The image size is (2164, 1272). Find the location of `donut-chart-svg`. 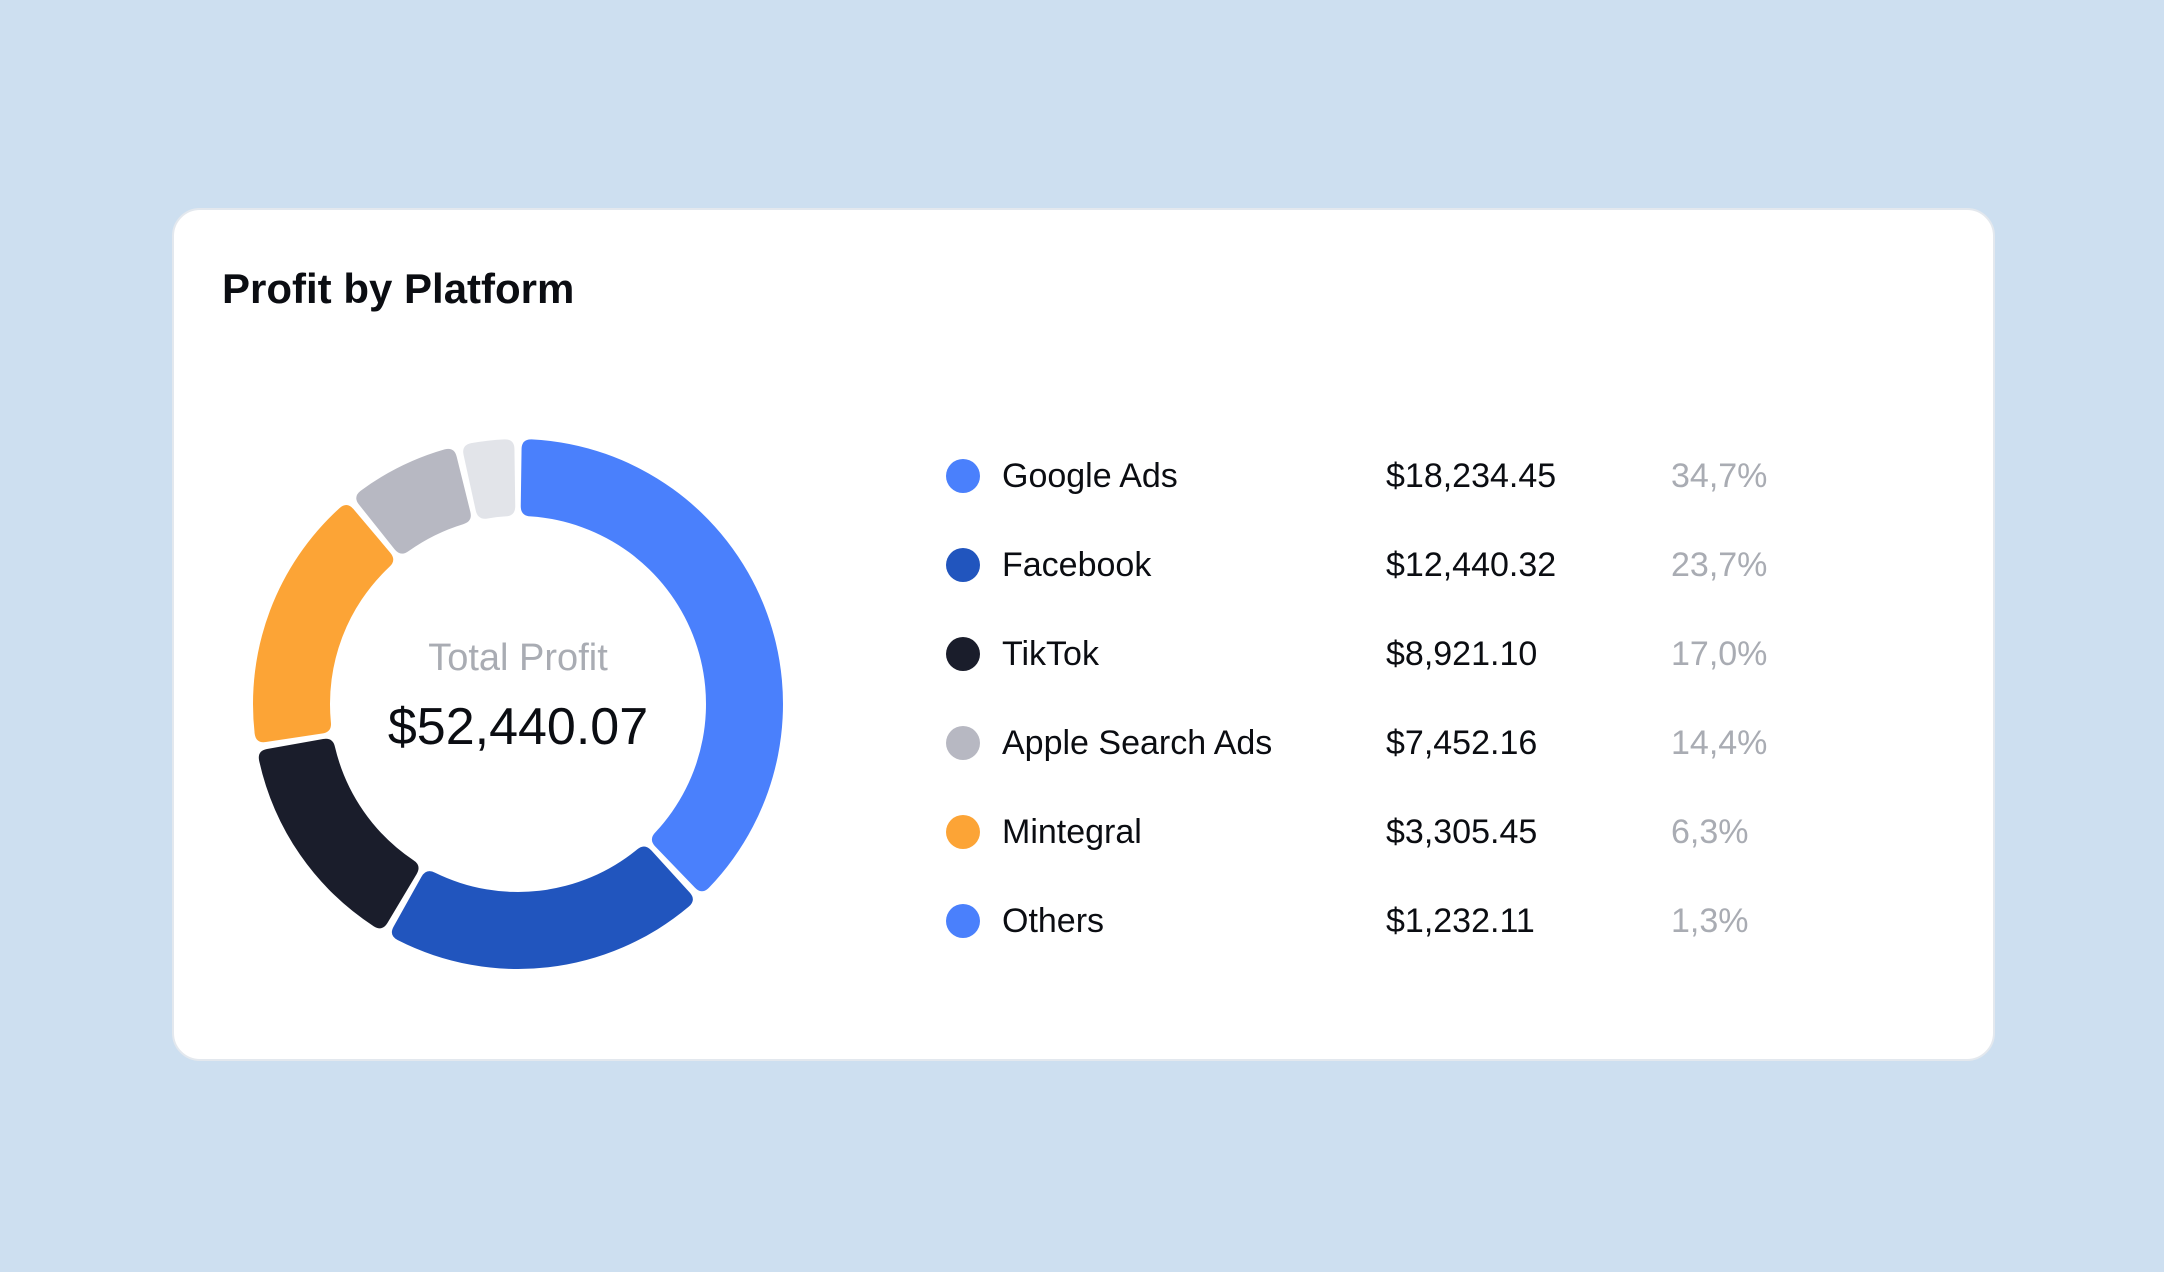

donut-chart-svg is located at coordinates (518, 704).